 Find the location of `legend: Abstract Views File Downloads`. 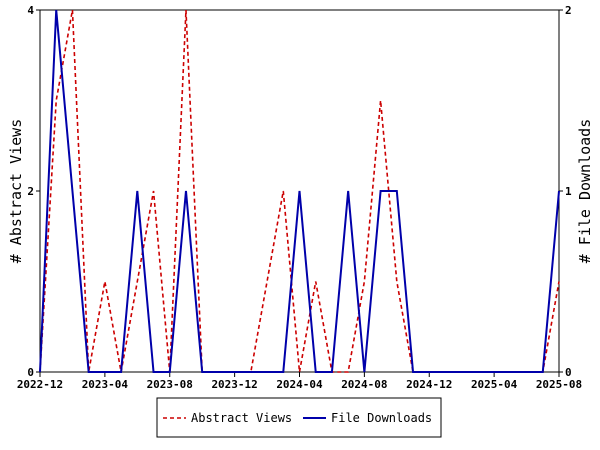

legend: Abstract Views File Downloads is located at coordinates (299, 417).